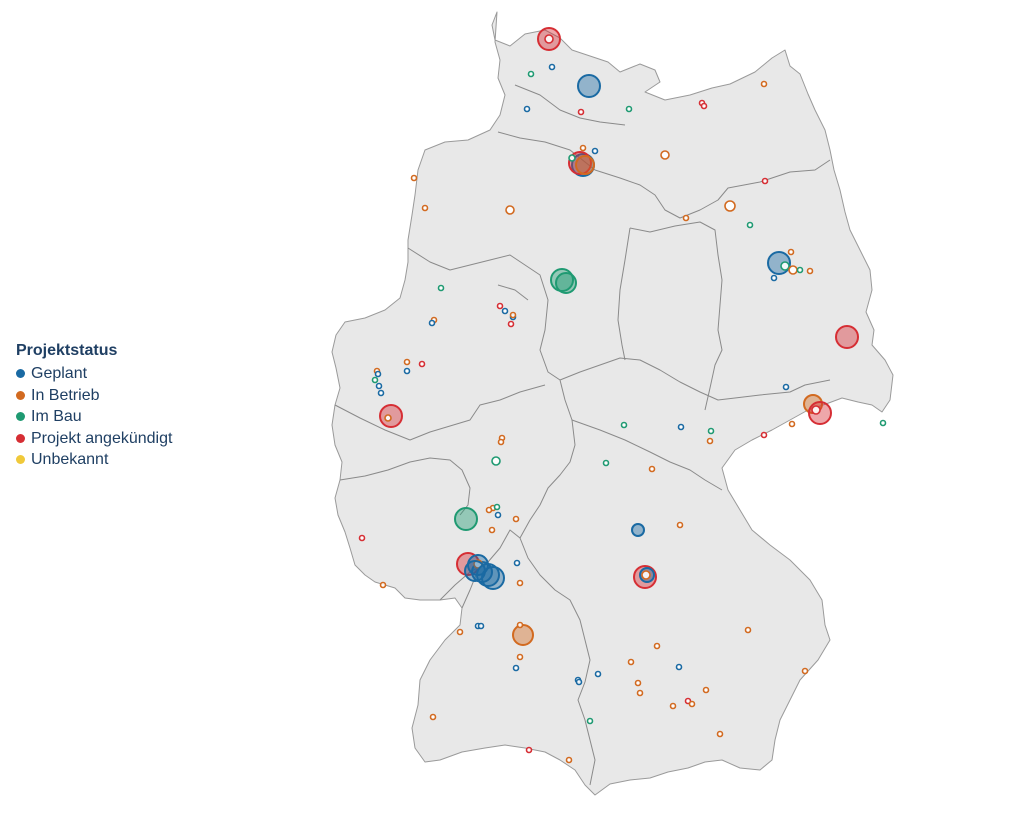  Describe the element at coordinates (94, 439) in the screenshot. I see `legend-item-angekuendigt: Projekt angekündigt` at that location.